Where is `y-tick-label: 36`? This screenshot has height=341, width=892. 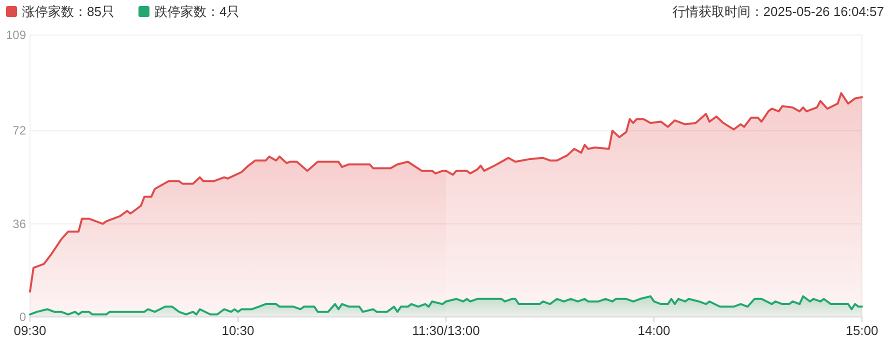
y-tick-label: 36 is located at coordinates (19, 223).